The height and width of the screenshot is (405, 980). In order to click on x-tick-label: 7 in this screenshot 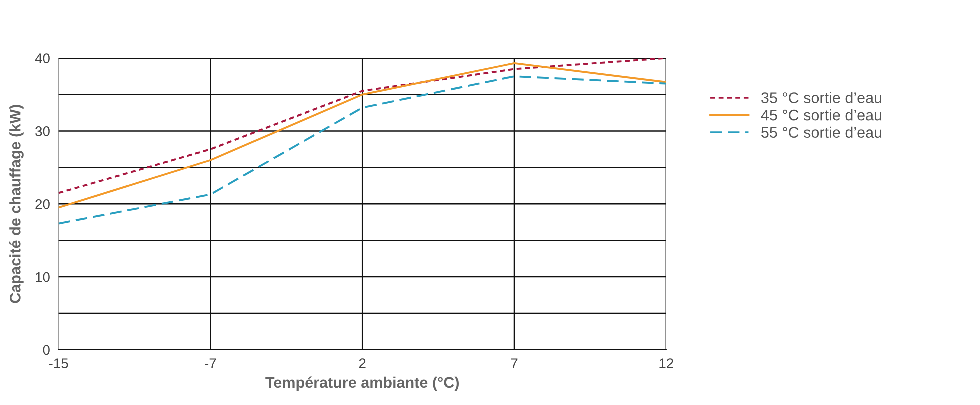, I will do `click(514, 363)`.